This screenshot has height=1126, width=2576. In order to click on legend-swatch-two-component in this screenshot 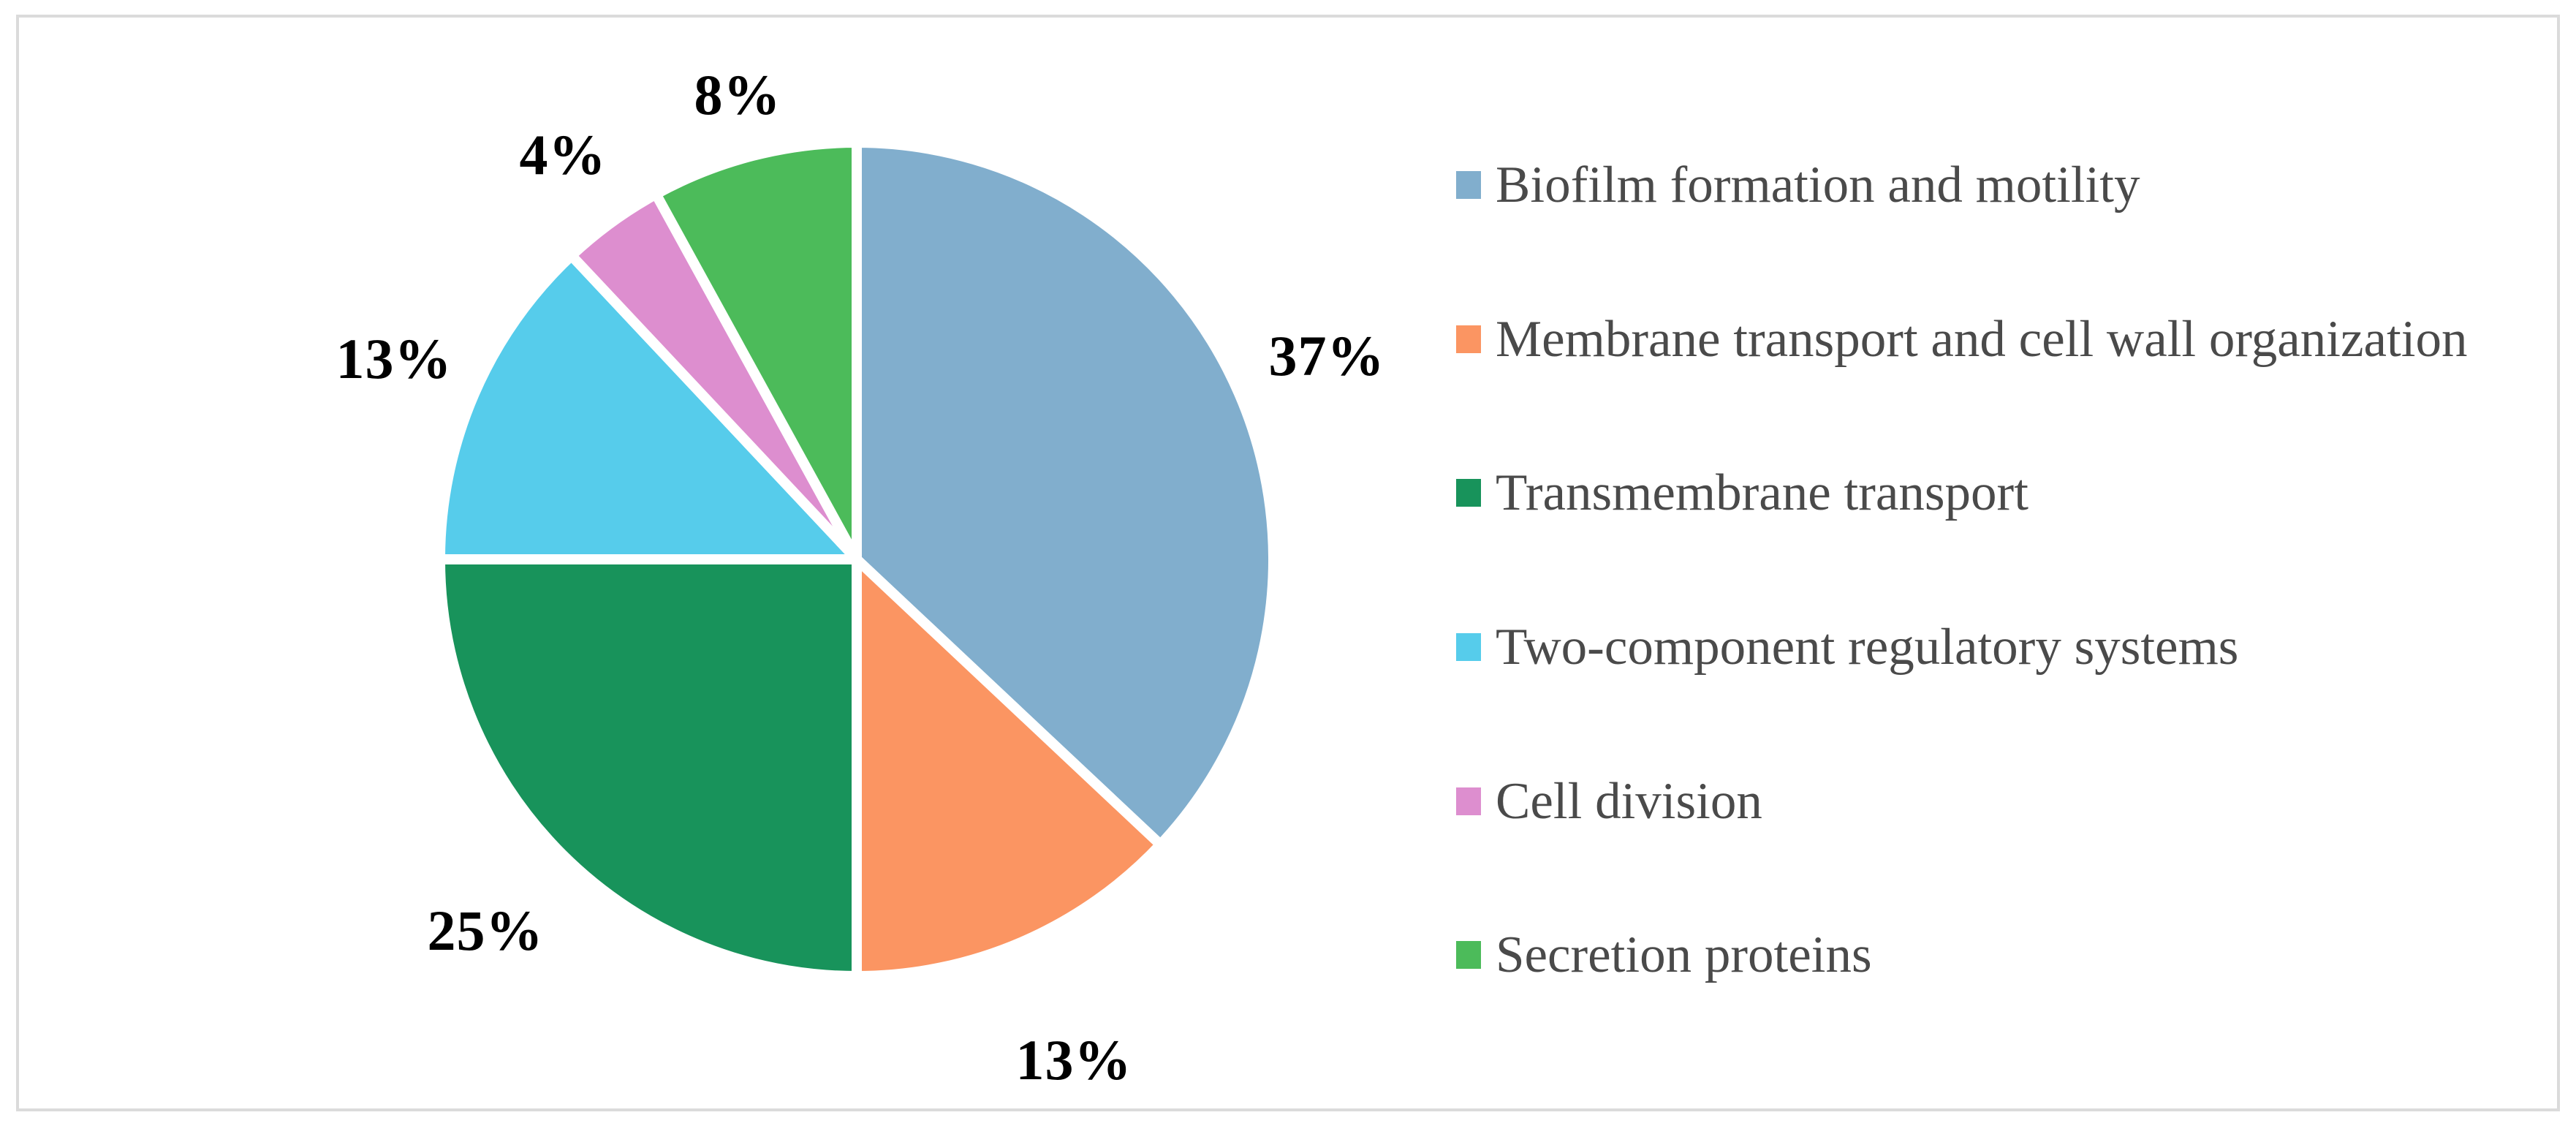, I will do `click(1468, 647)`.